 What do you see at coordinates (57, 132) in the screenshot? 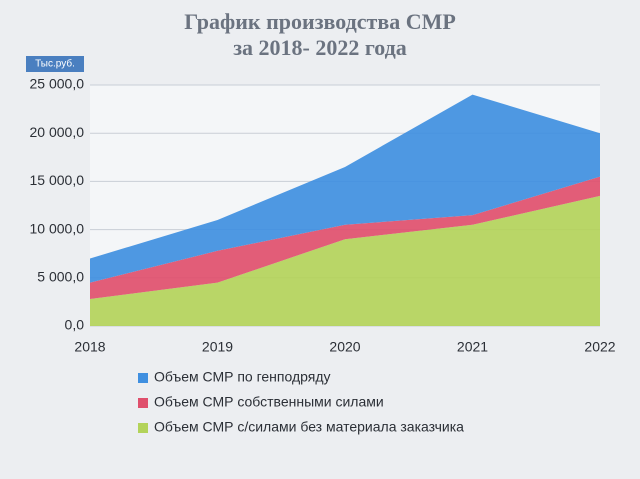
I see `y-tick-label: 20 000,0` at bounding box center [57, 132].